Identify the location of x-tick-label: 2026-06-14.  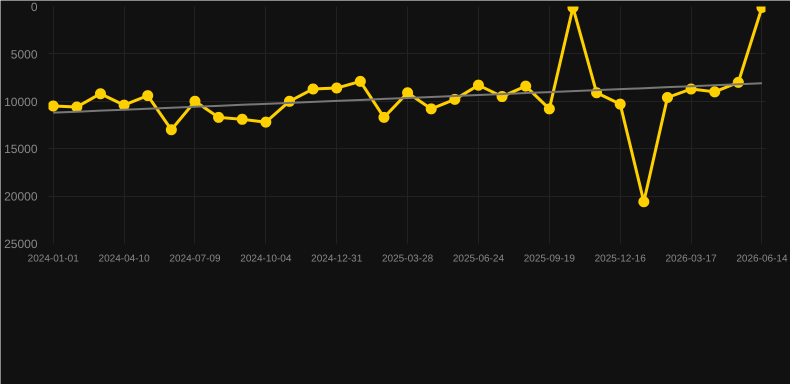
(762, 259).